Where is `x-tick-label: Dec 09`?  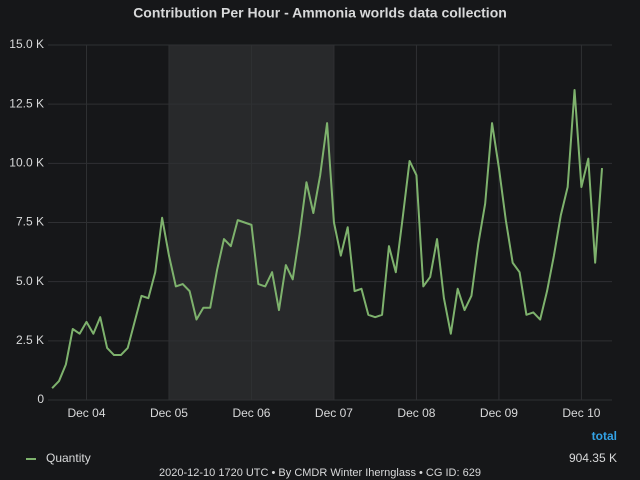 x-tick-label: Dec 09 is located at coordinates (499, 413).